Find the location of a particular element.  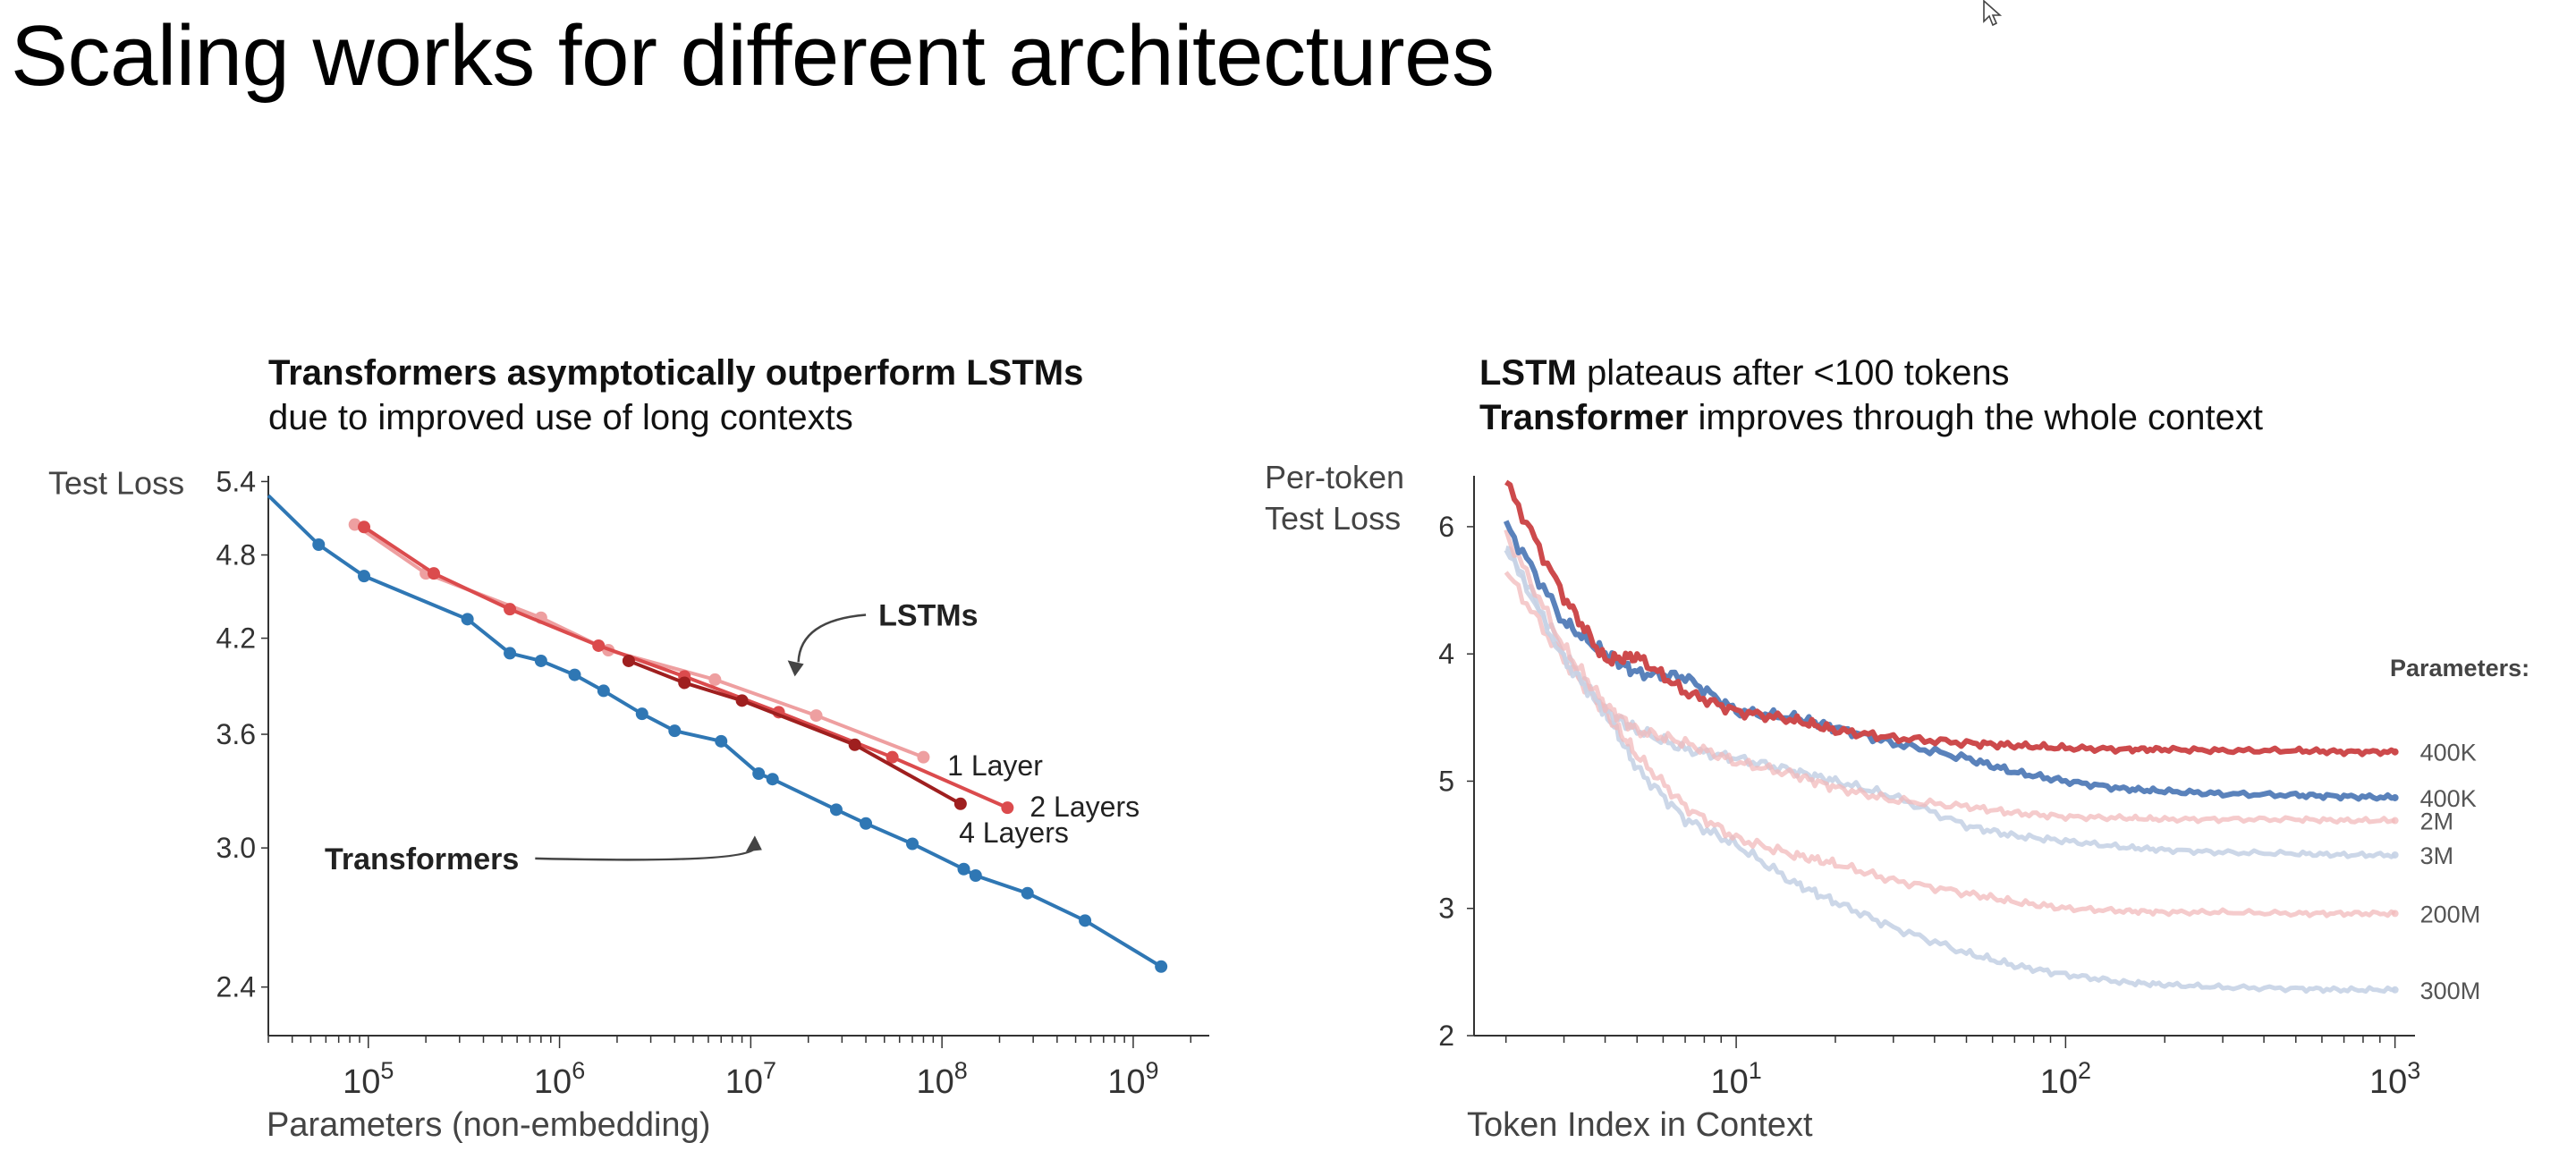

right-series-end-label: 2M is located at coordinates (2437, 821).